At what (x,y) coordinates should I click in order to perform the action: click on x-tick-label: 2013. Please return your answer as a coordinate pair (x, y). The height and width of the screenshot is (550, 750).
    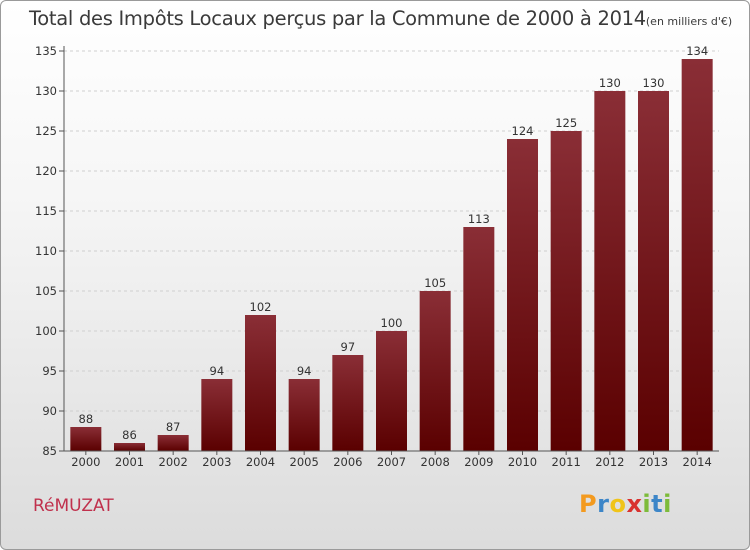
    Looking at the image, I should click on (653, 462).